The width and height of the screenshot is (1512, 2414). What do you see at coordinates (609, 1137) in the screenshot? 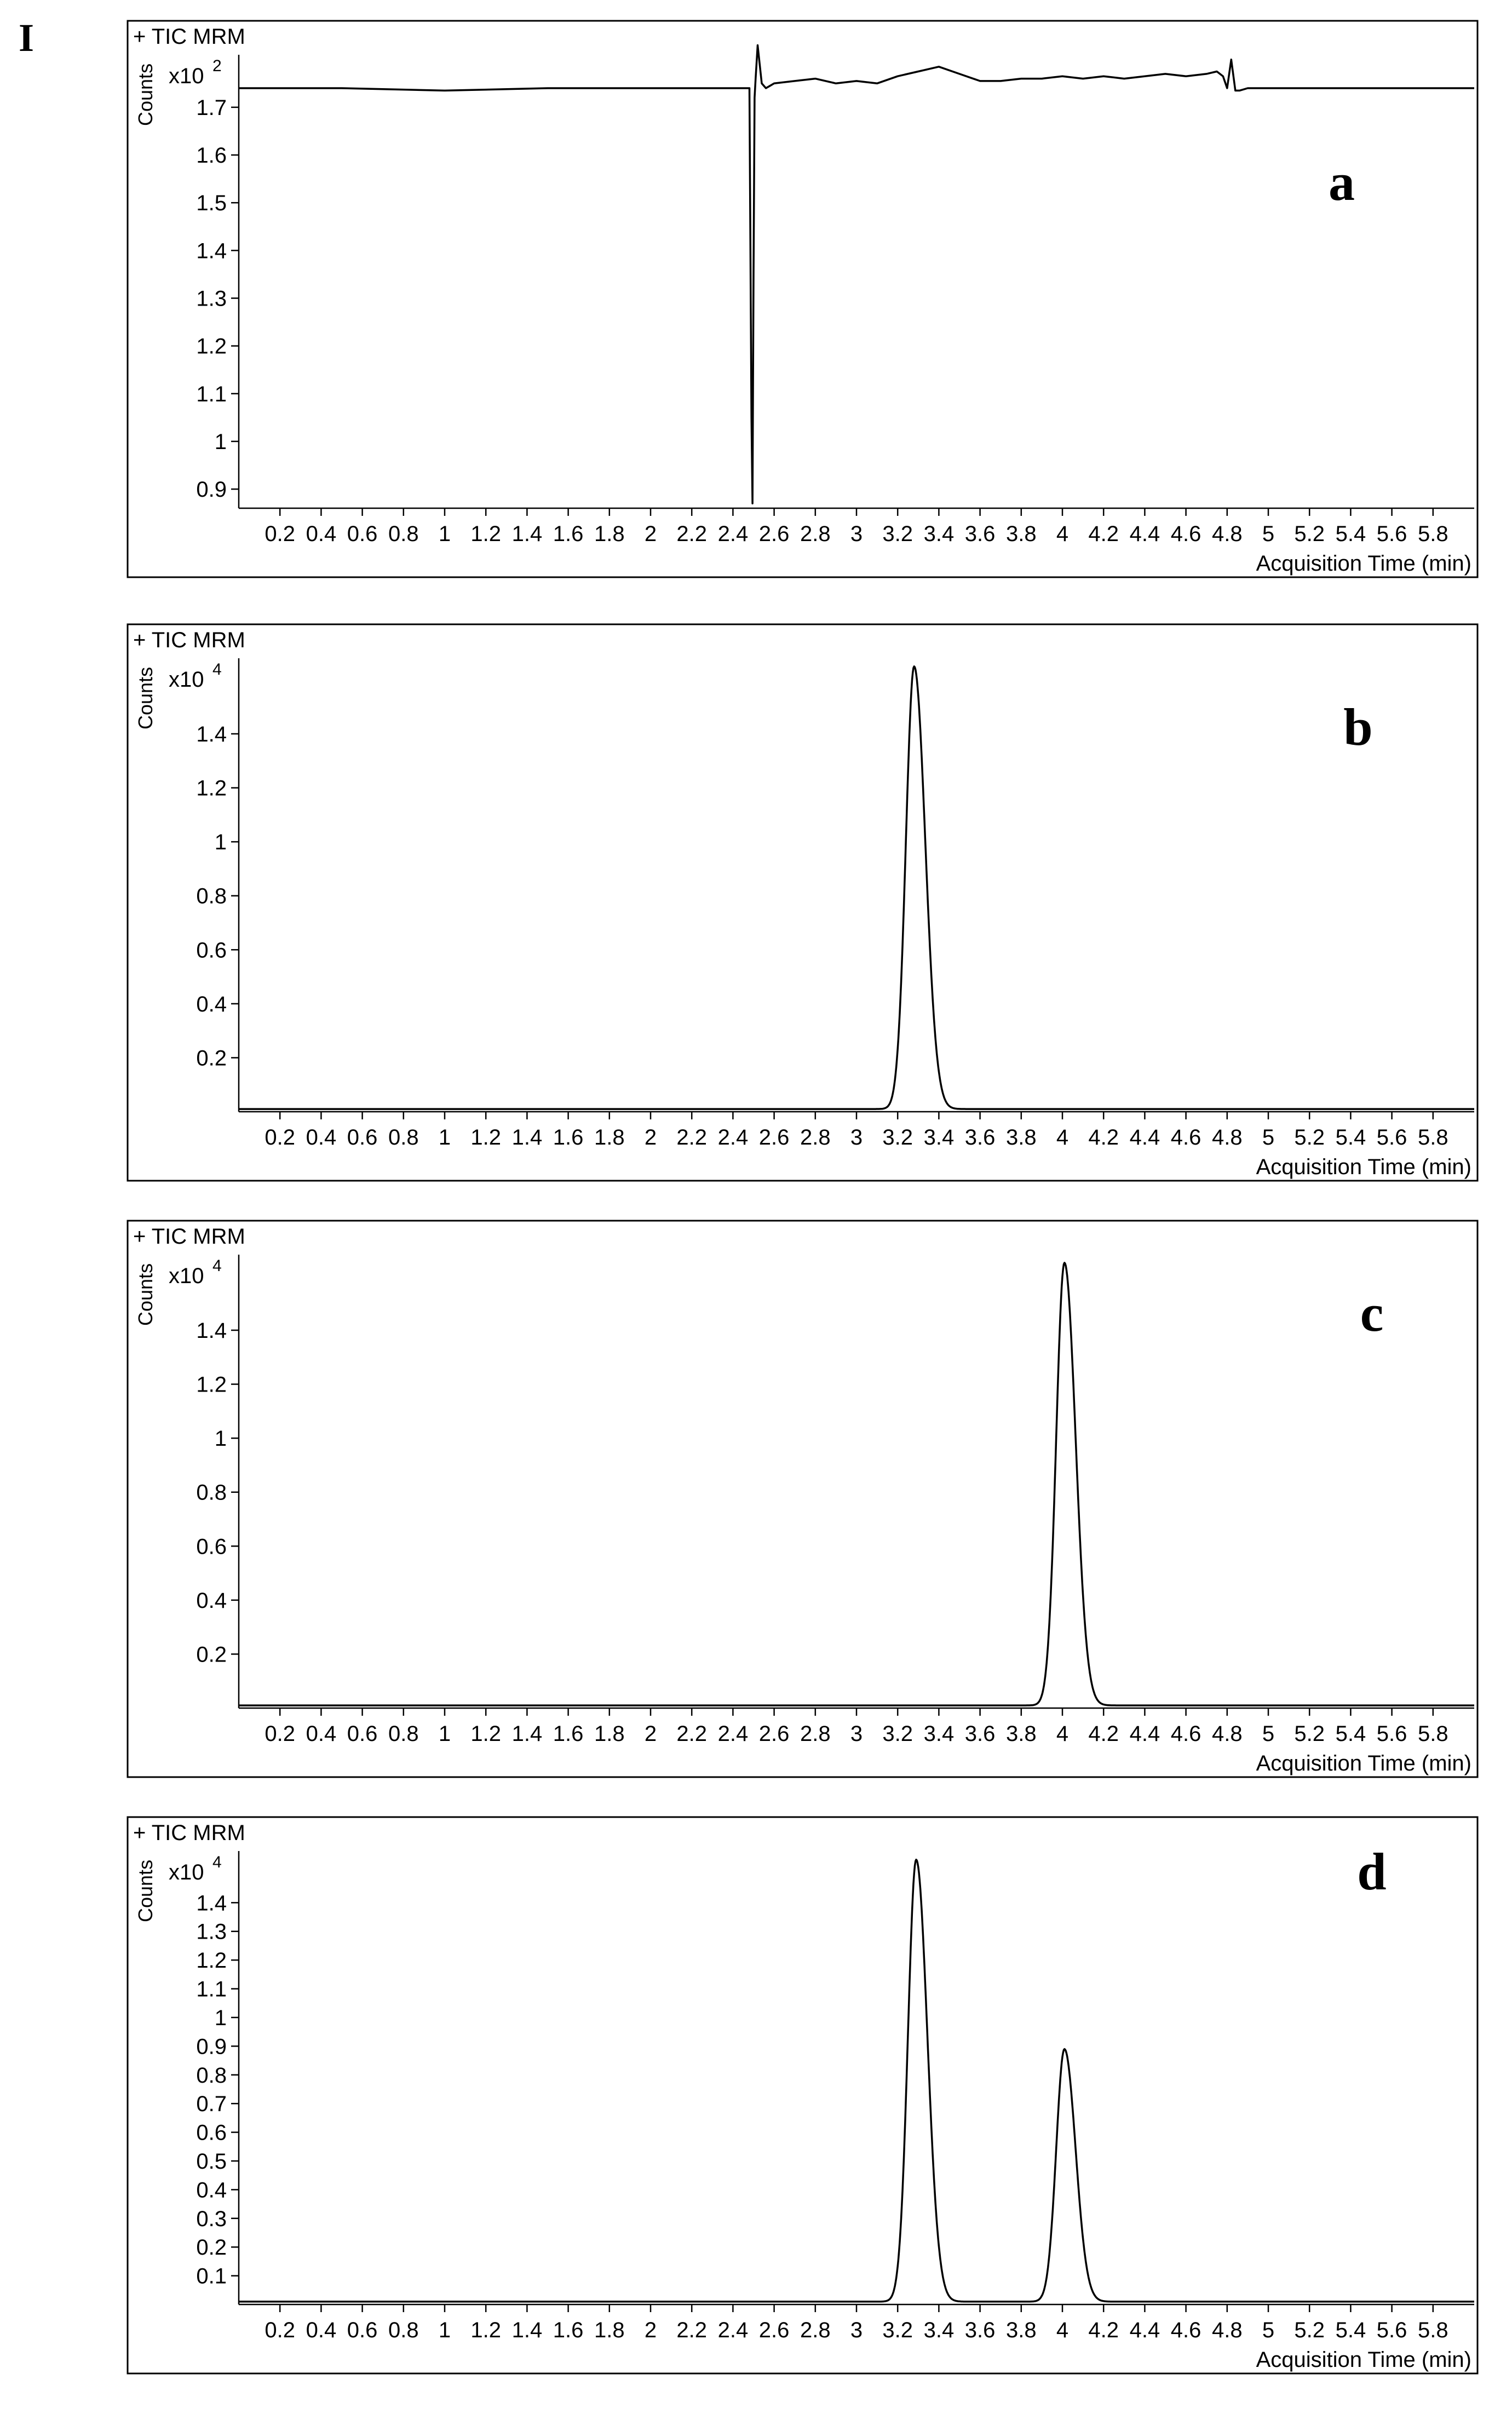
I see `x-tick-label: 1.8` at bounding box center [609, 1137].